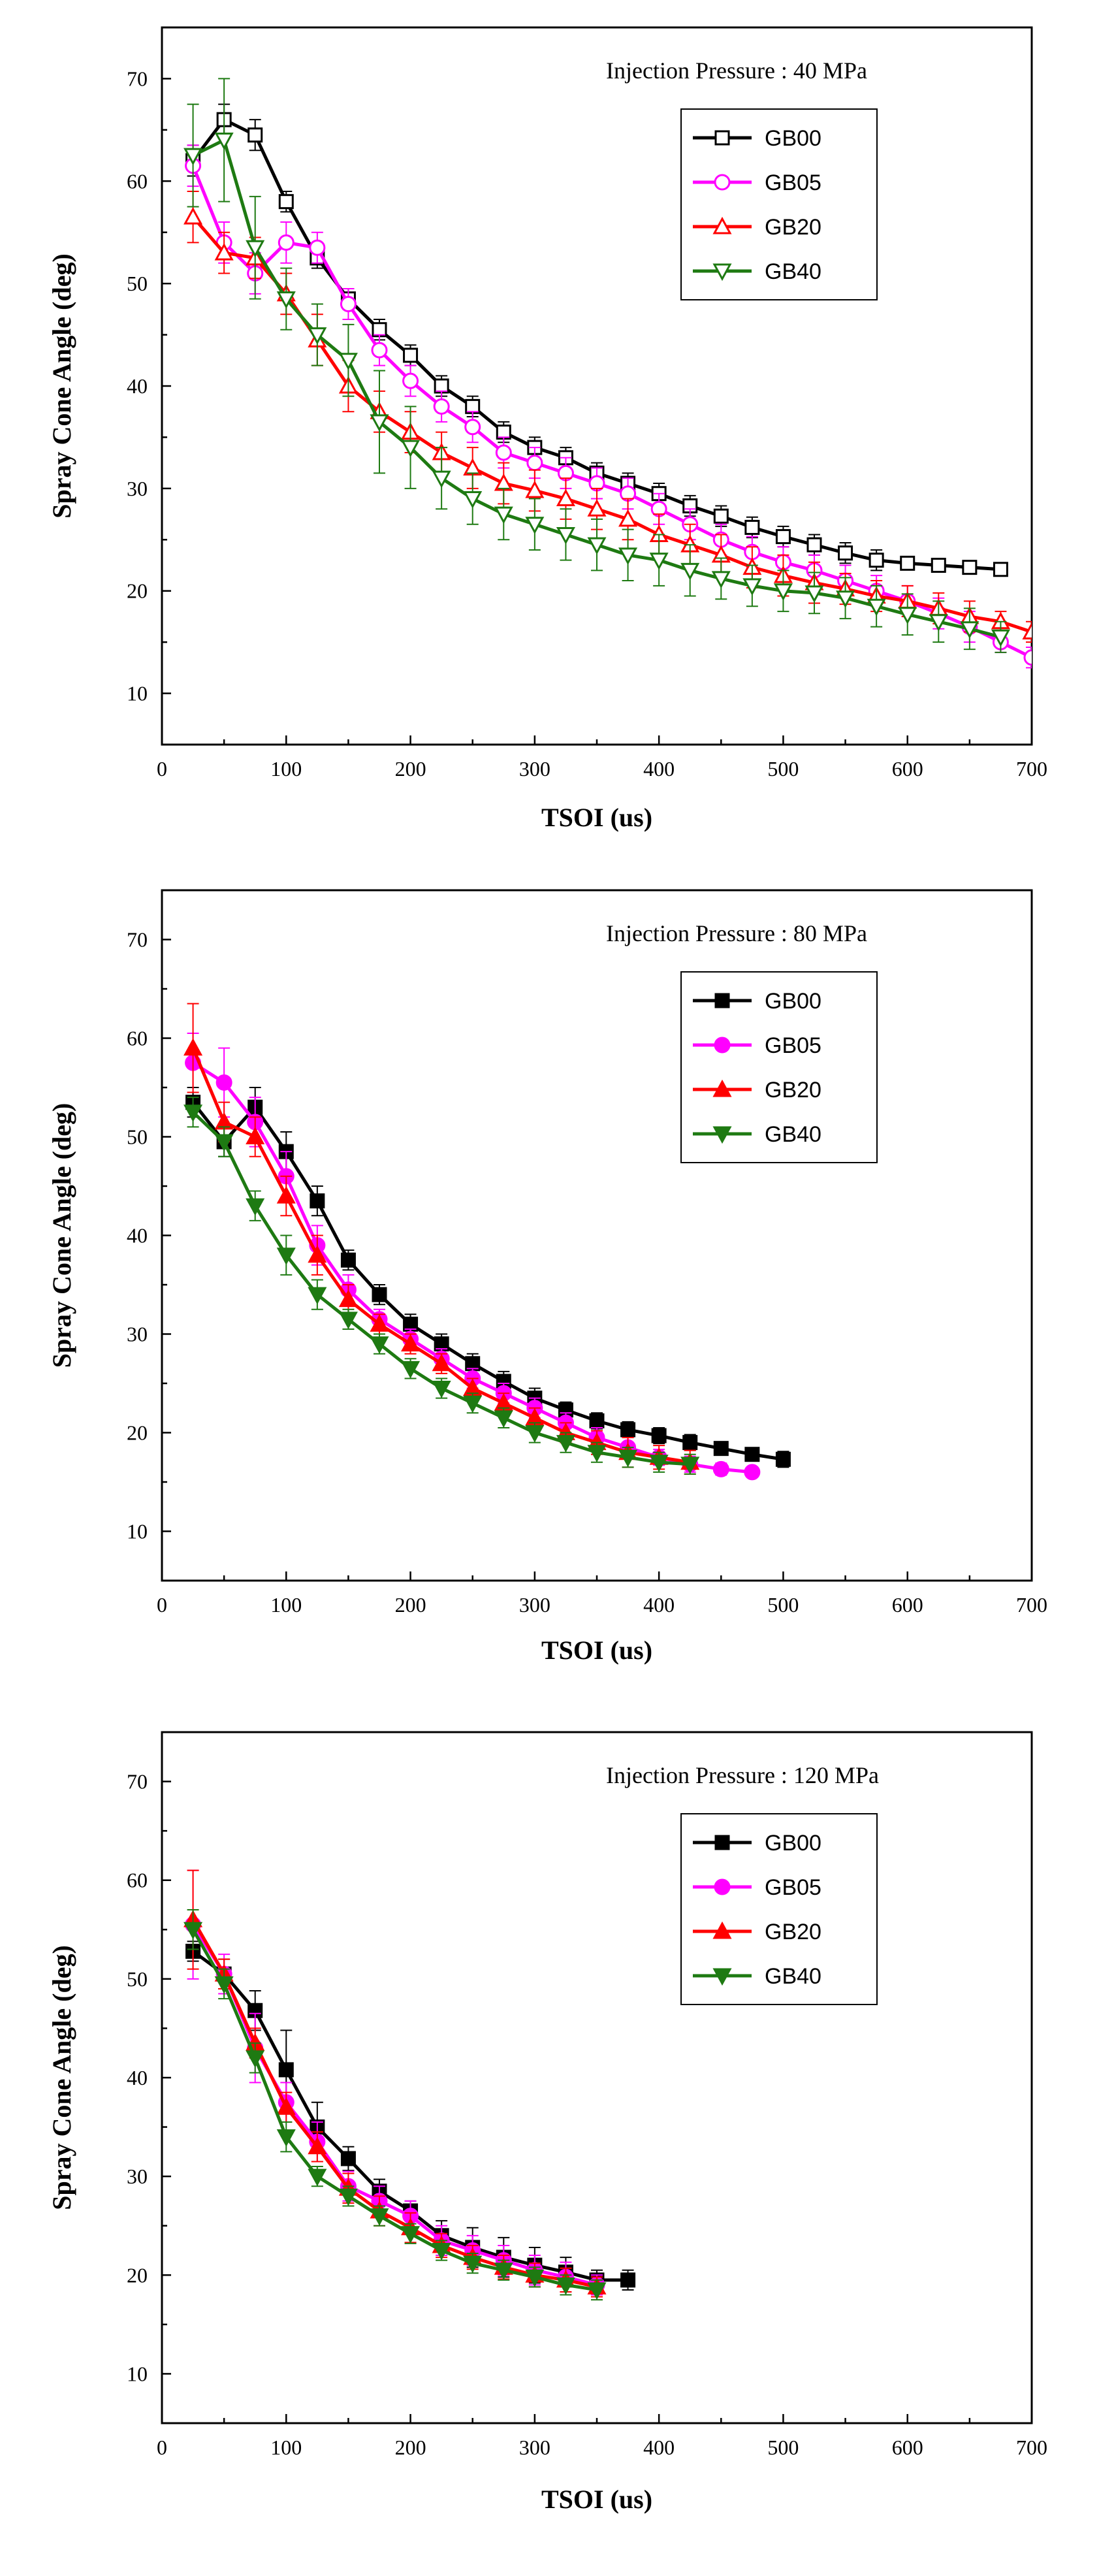  Describe the element at coordinates (410, 2447) in the screenshot. I see `chart-120mpa-x-tick-label: 200` at that location.